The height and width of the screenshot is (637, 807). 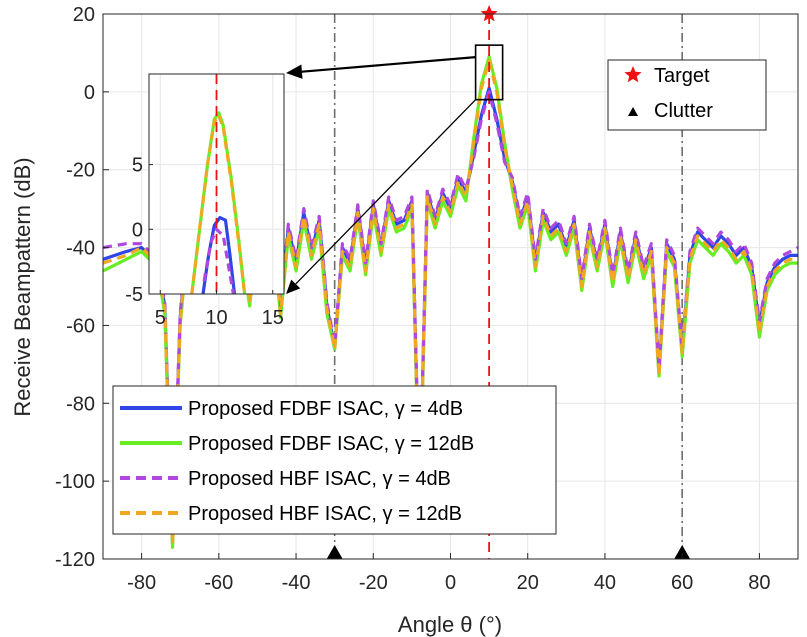 I want to click on y-tick-label: -40, so click(x=80, y=249).